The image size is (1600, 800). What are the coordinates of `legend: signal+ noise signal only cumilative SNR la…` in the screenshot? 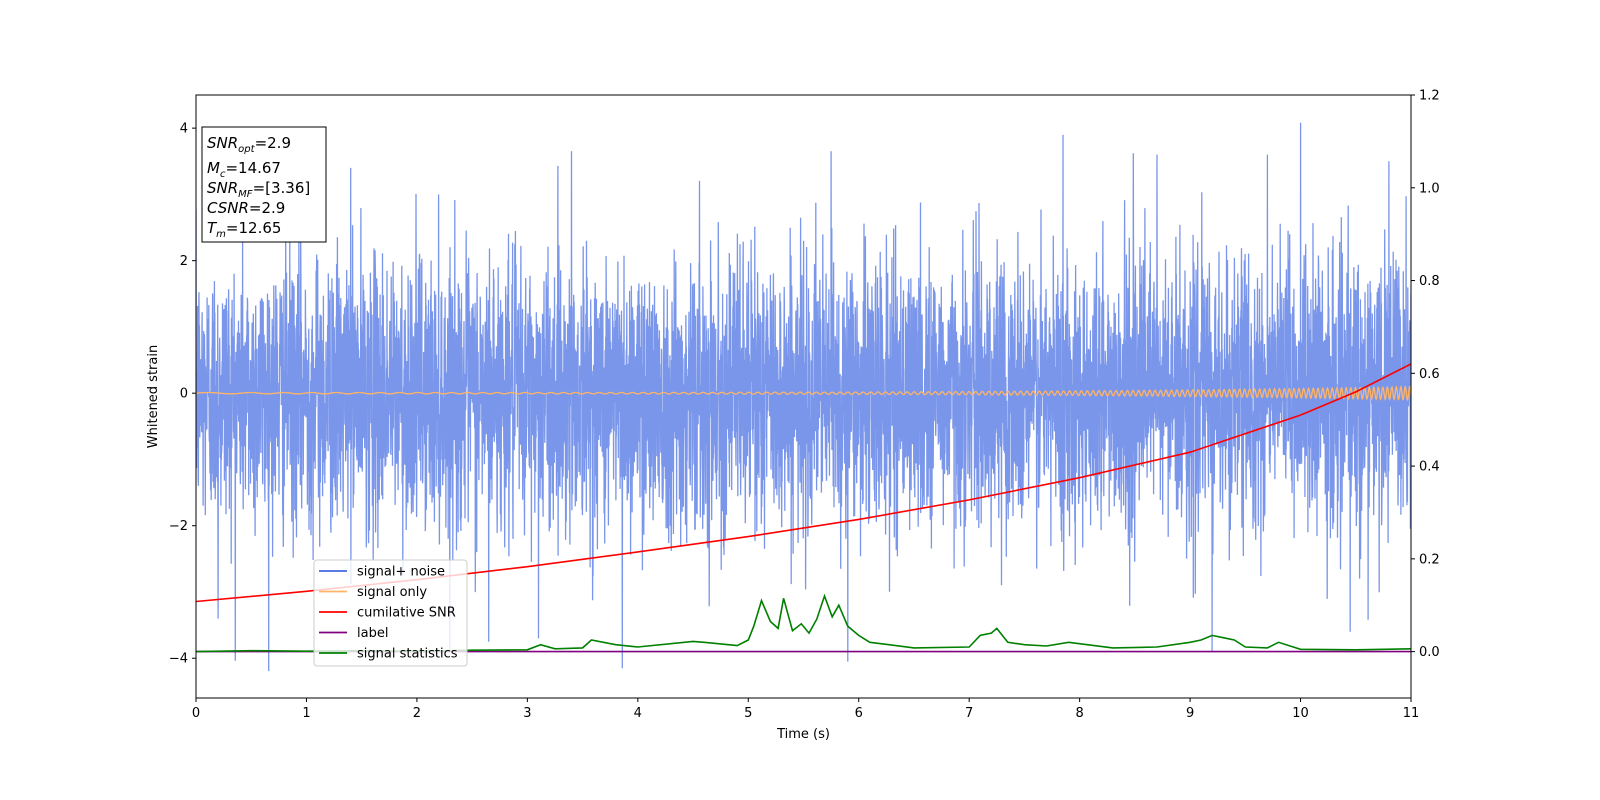 It's located at (390, 613).